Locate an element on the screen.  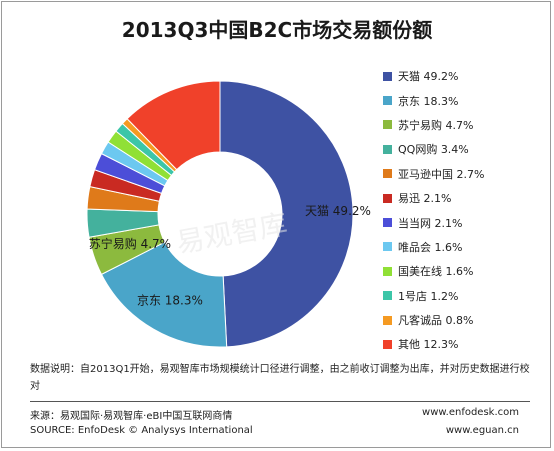
data-label-2: 苏宁易购 4.7% is located at coordinates (130, 243).